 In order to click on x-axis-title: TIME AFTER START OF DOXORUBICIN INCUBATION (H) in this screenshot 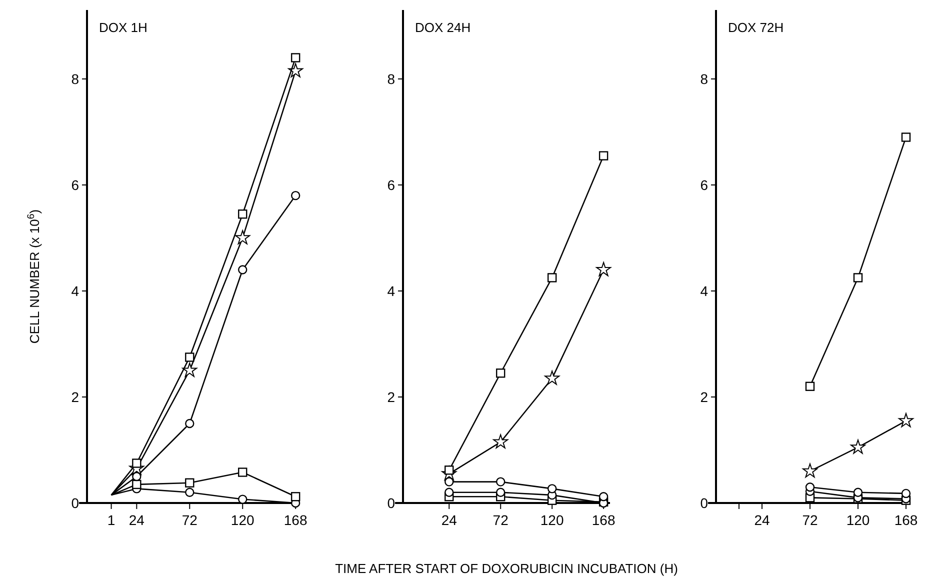, I will do `click(506, 568)`.